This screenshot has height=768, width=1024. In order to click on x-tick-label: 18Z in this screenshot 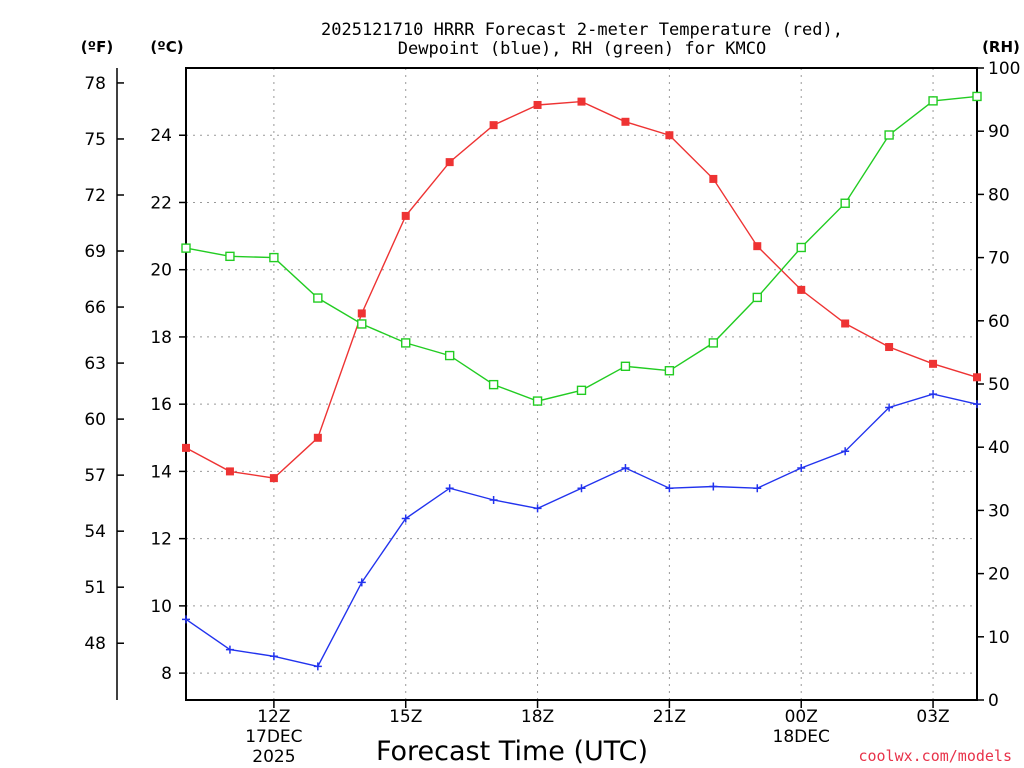, I will do `click(537, 717)`.